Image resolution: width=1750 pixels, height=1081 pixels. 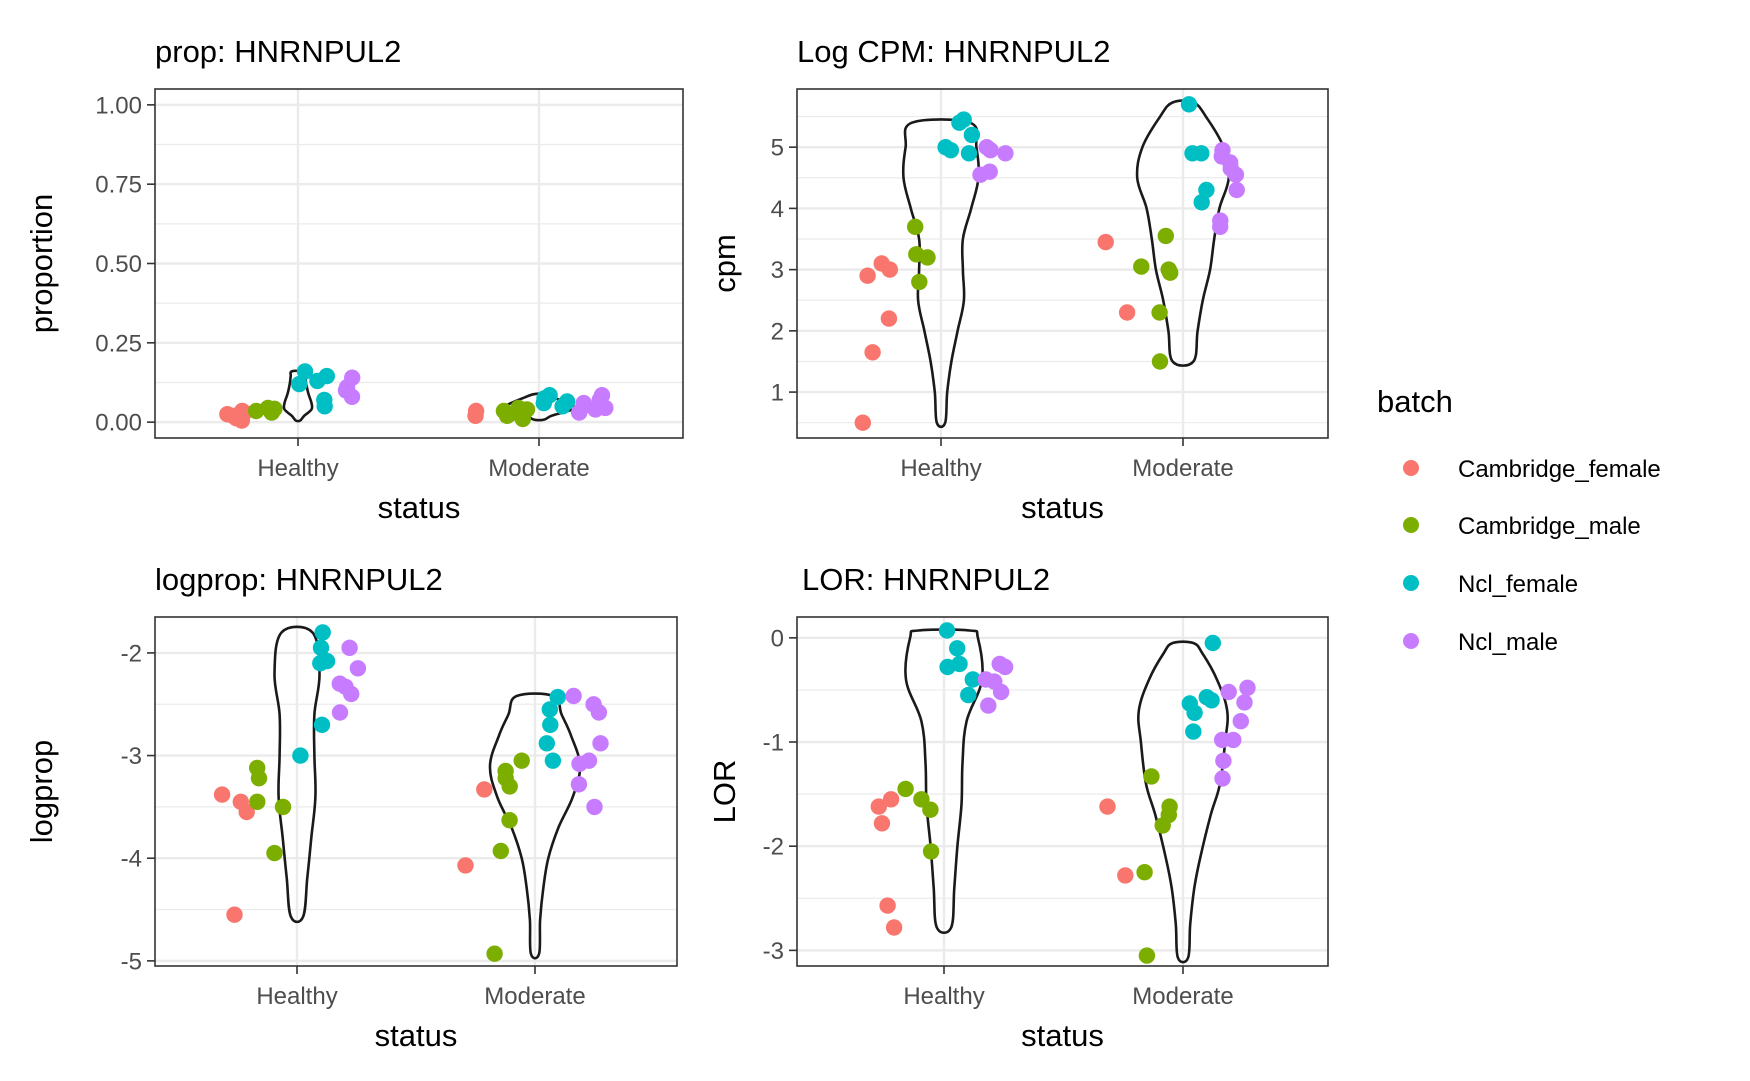 What do you see at coordinates (773, 951) in the screenshot?
I see `y-tick-label: -3` at bounding box center [773, 951].